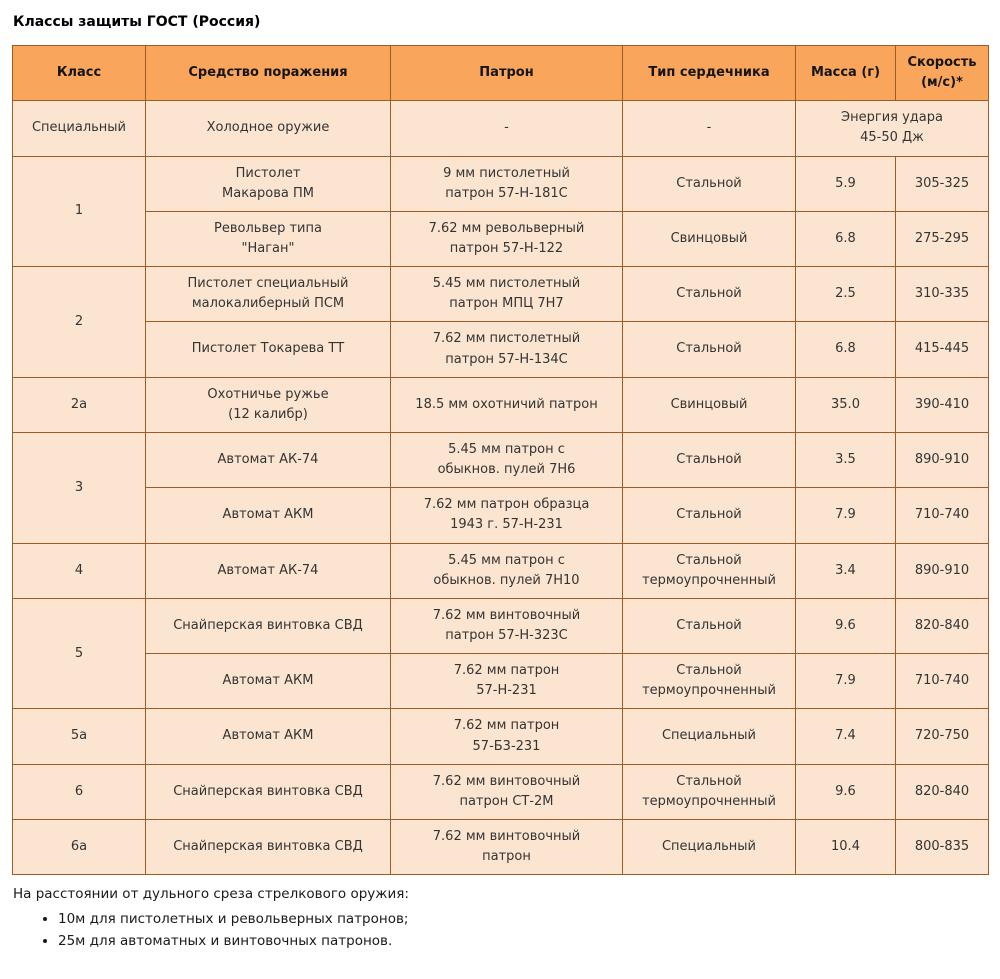 This screenshot has width=1000, height=979. What do you see at coordinates (268, 183) in the screenshot?
I see `weapon-cell: Пистолет Макарова ПМ` at bounding box center [268, 183].